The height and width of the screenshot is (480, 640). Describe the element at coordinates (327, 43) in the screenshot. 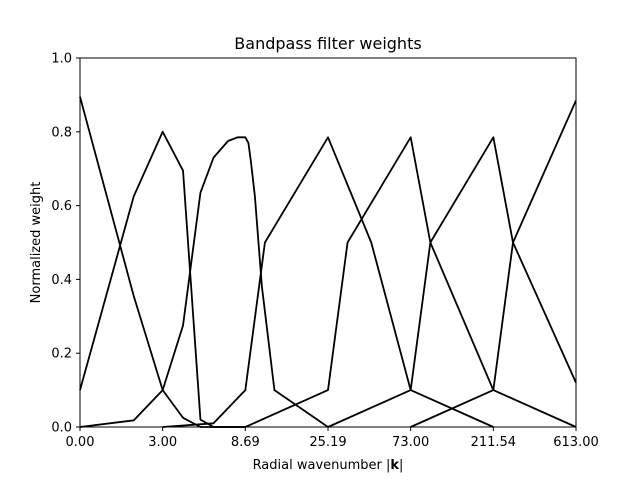

I see `chart-title: Bandpass filter weights` at that location.